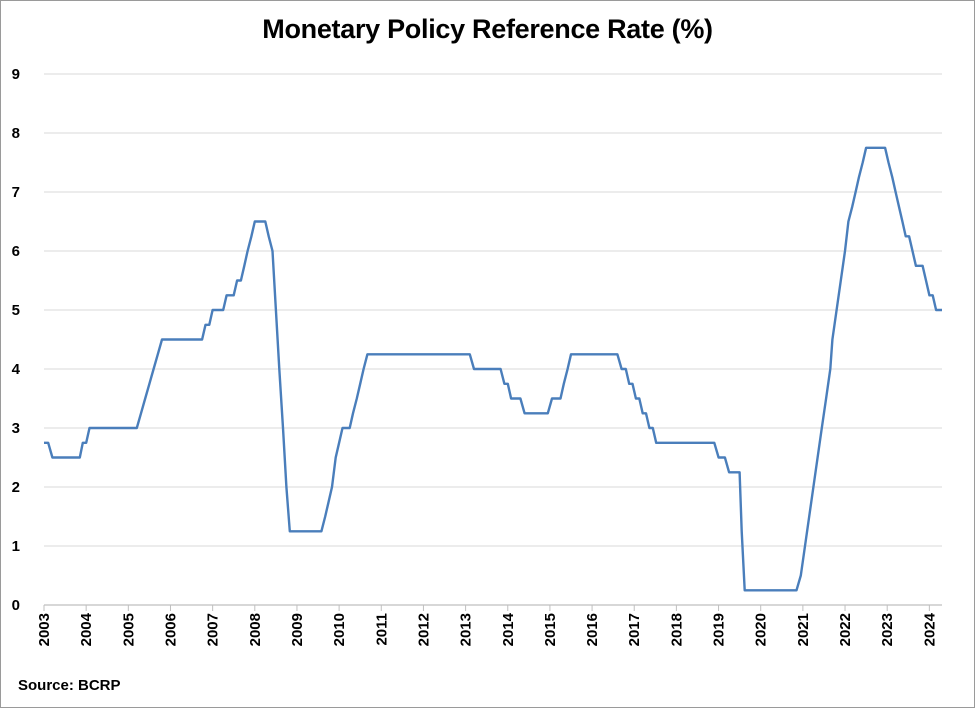  Describe the element at coordinates (69, 685) in the screenshot. I see `source-note: Source: BCRP` at that location.